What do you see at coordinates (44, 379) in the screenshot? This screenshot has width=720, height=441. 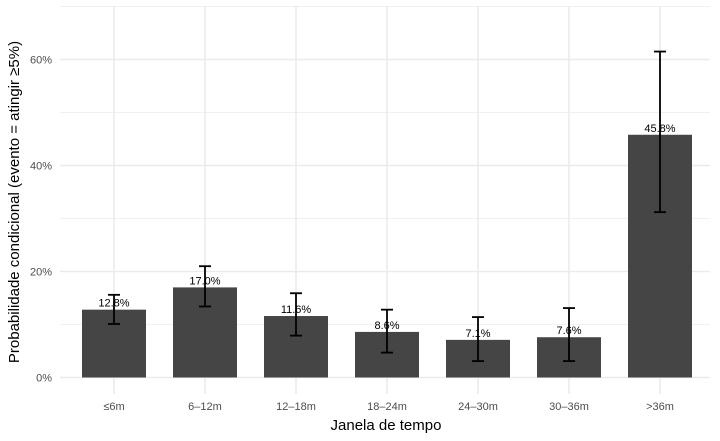 I see `y-tick-label: 0%` at bounding box center [44, 379].